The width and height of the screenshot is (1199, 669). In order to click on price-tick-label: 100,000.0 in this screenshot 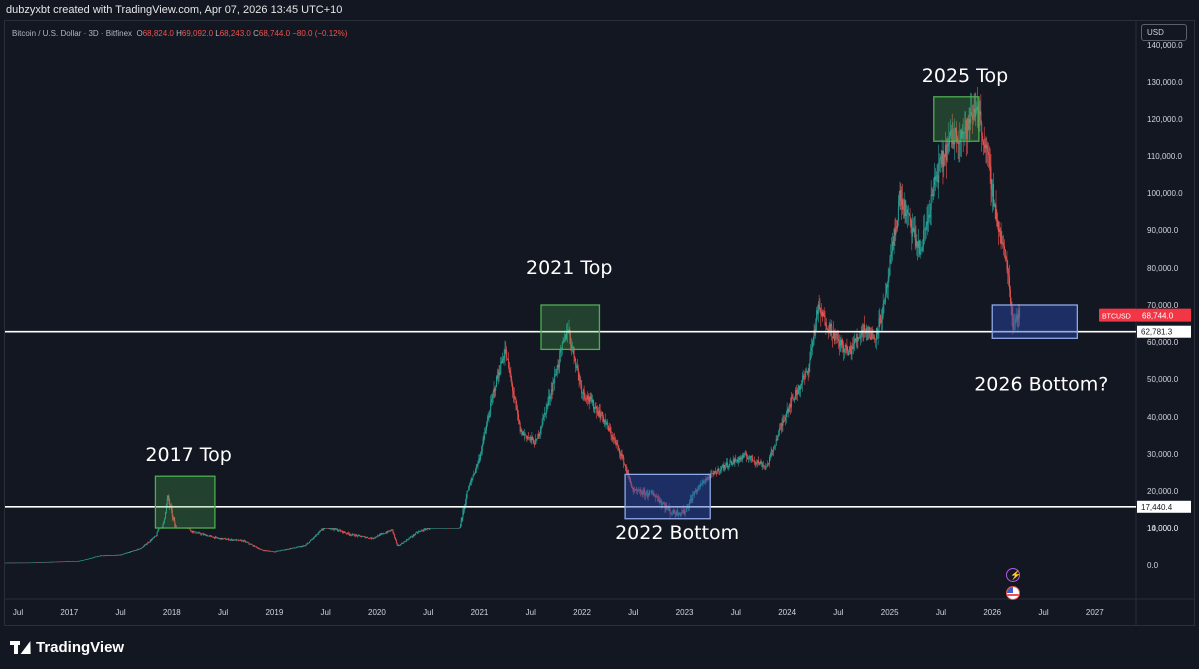, I will do `click(1165, 193)`.